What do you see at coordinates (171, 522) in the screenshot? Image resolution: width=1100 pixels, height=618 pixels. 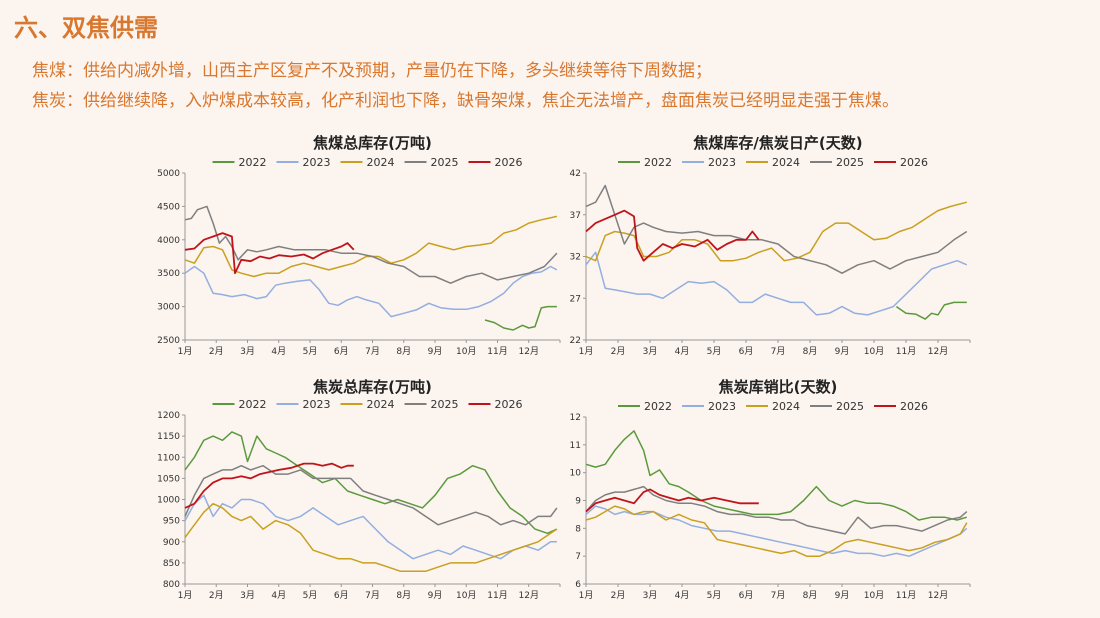 I see `y-tick-label: 950` at bounding box center [171, 522].